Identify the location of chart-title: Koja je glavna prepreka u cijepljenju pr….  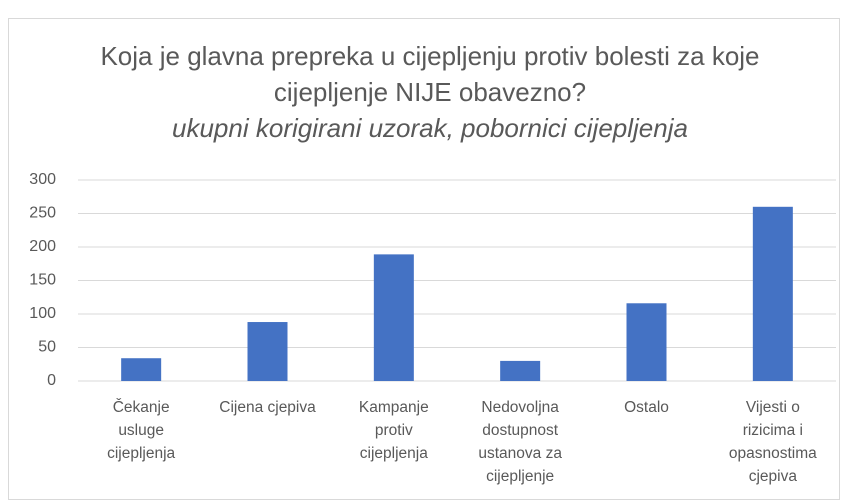
(430, 74).